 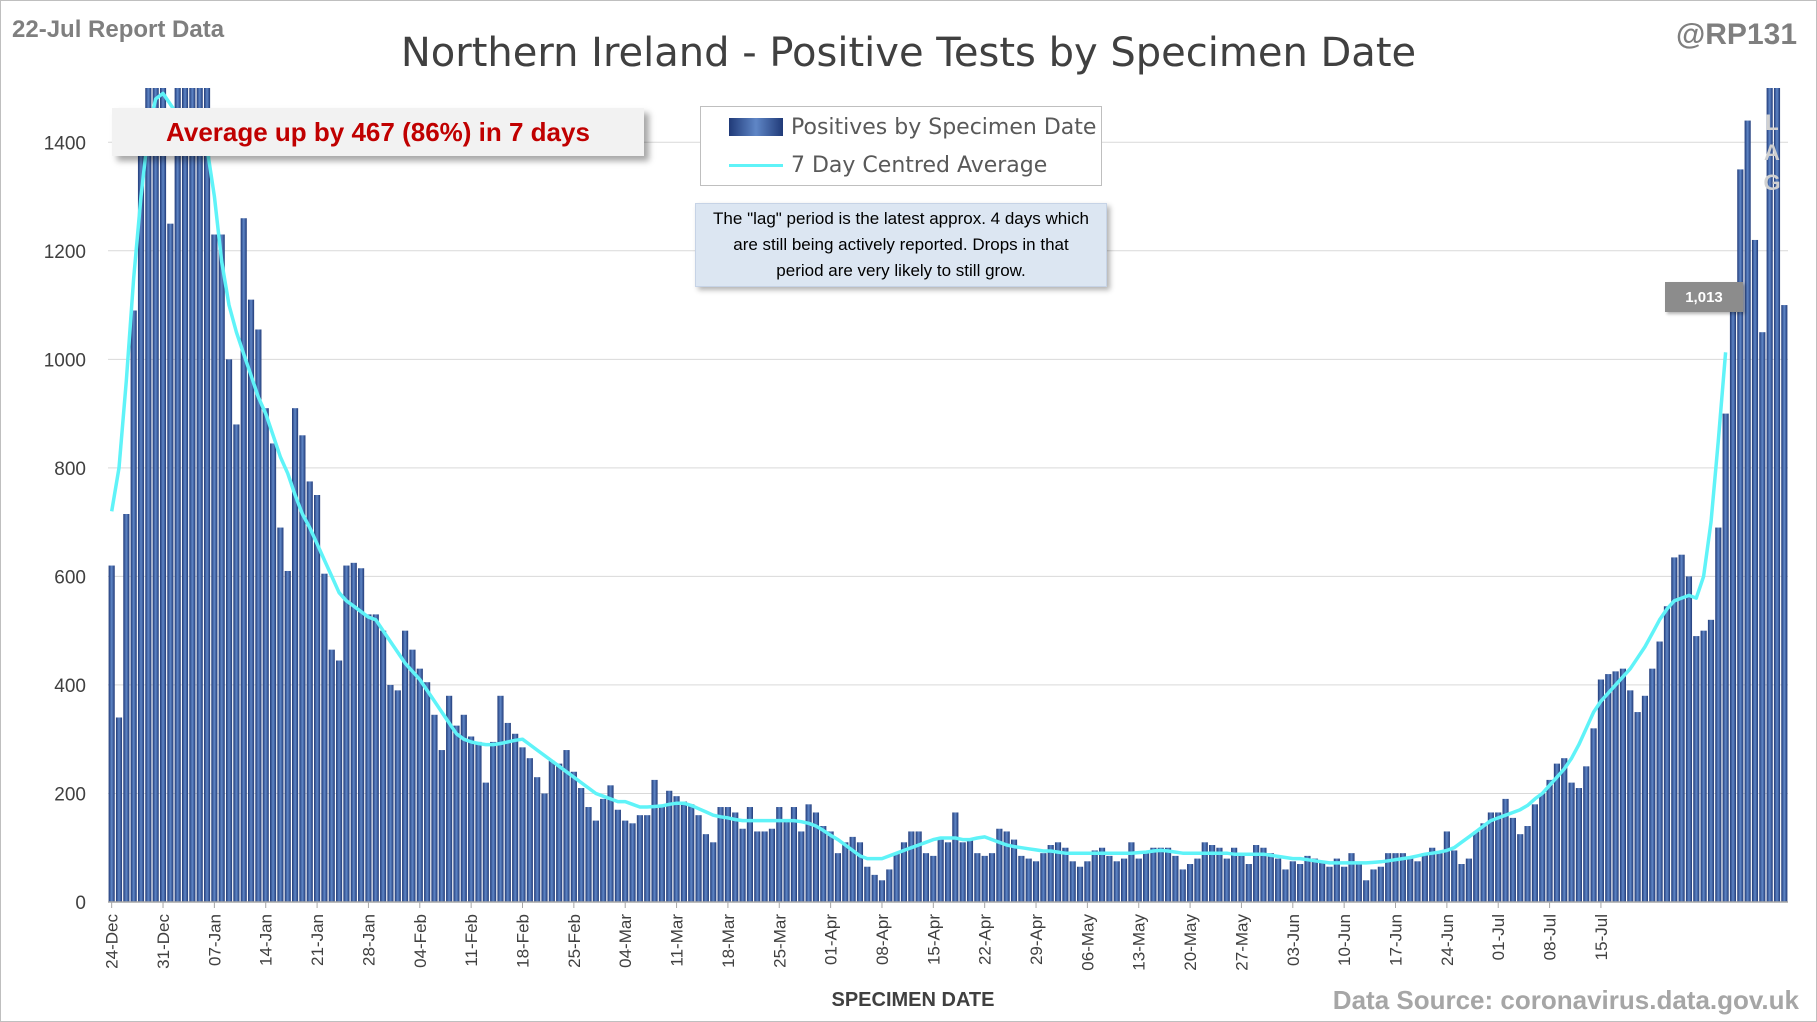 I want to click on line-swatch-icon, so click(x=756, y=165).